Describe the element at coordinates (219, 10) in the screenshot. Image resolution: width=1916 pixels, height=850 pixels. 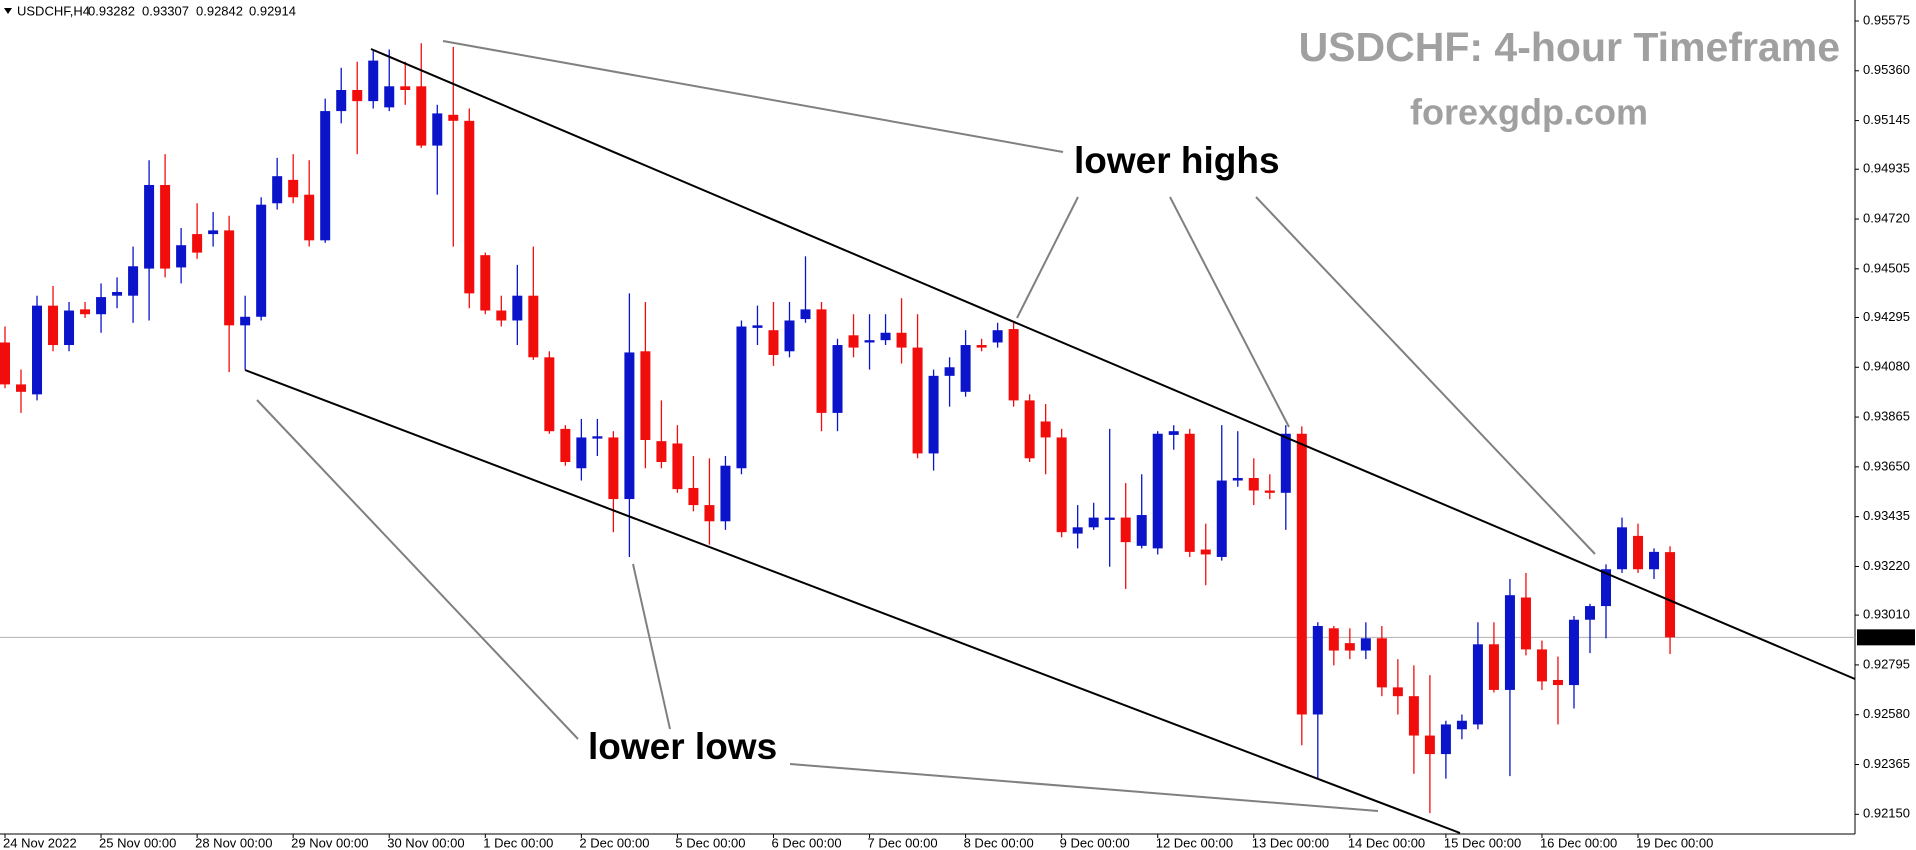
I see `header-low: 0.92842` at that location.